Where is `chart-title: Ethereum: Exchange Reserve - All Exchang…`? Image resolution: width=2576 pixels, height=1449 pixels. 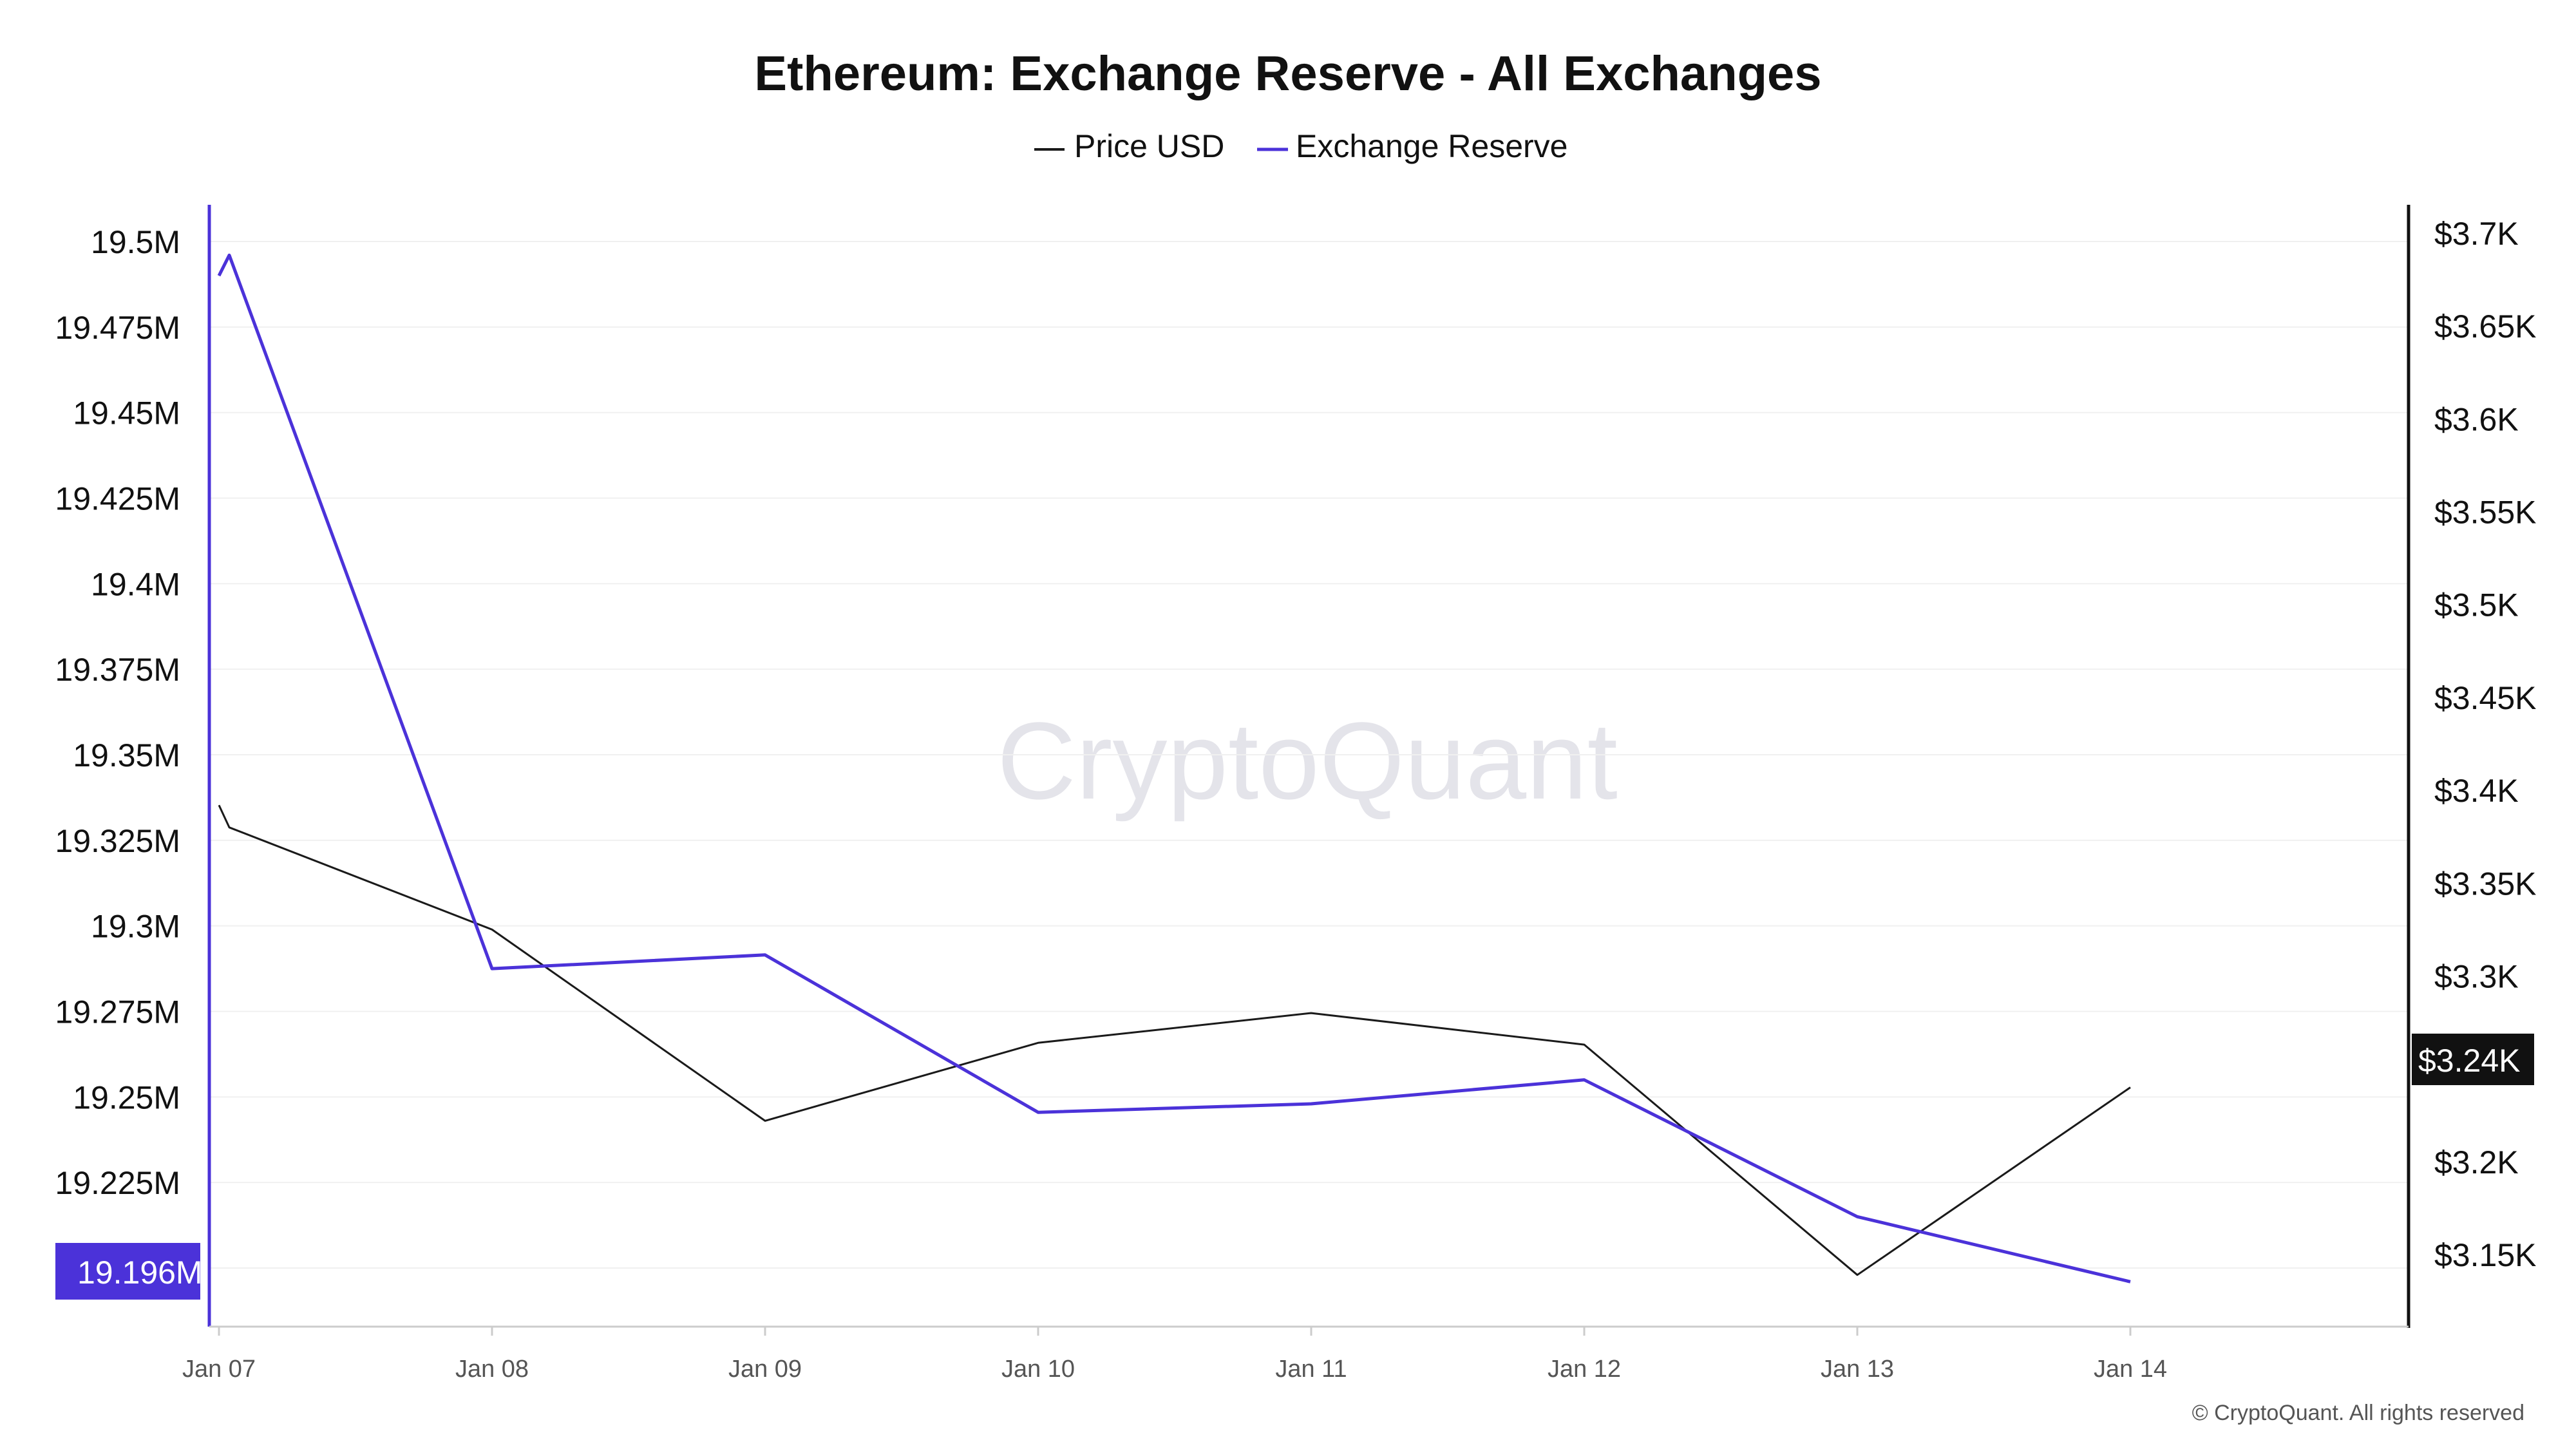 chart-title: Ethereum: Exchange Reserve - All Exchang… is located at coordinates (1287, 73).